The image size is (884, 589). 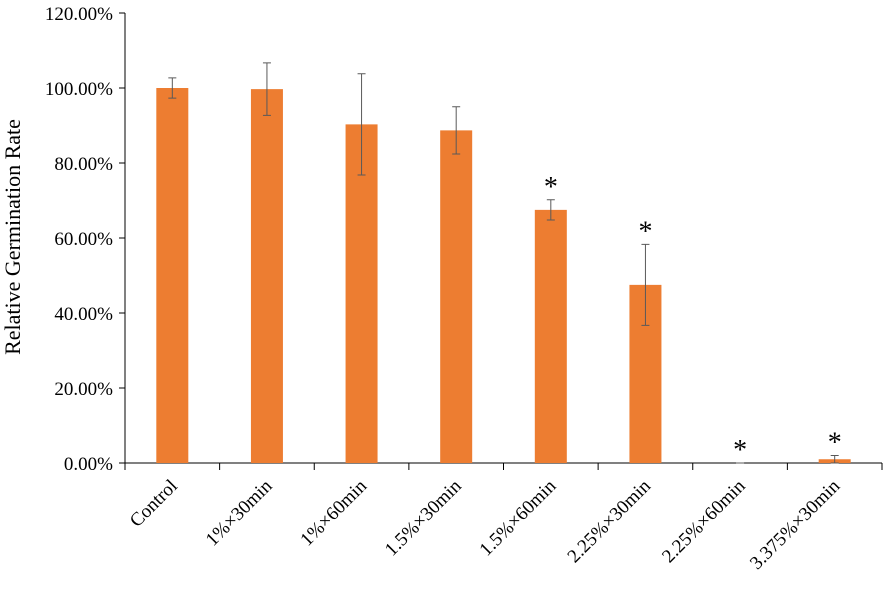 What do you see at coordinates (795, 524) in the screenshot?
I see `x-tick-label: 3.375%×30min` at bounding box center [795, 524].